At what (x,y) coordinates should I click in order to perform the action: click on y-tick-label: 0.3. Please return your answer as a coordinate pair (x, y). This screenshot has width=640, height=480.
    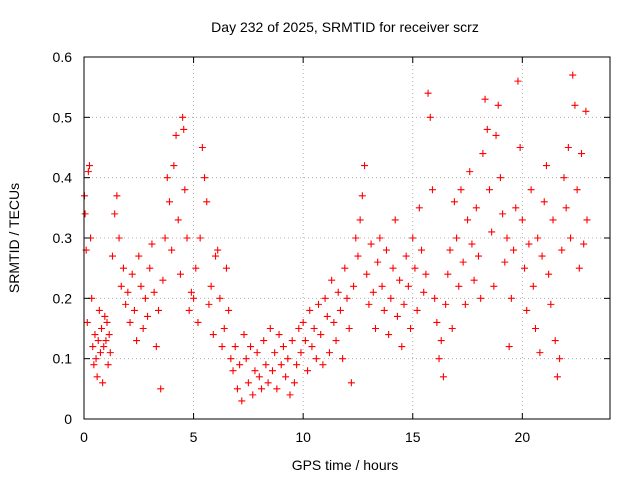
    Looking at the image, I should click on (63, 238).